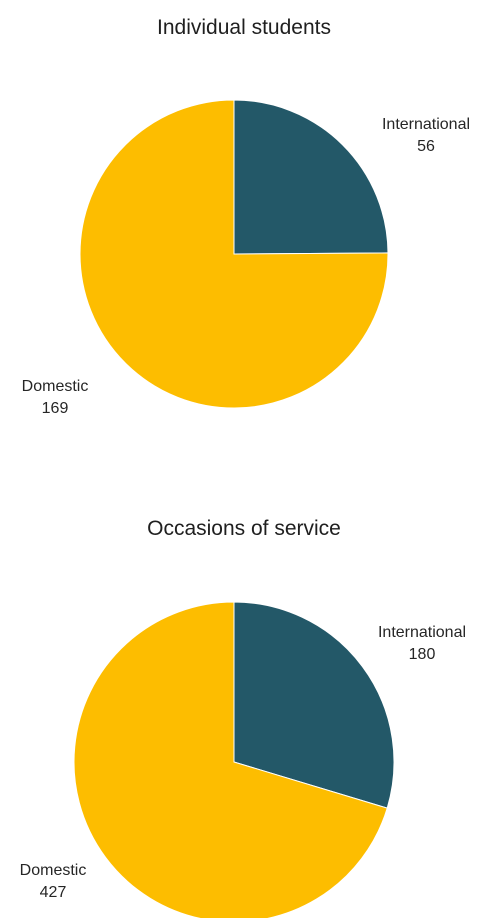  I want to click on slice-value: 169, so click(55, 408).